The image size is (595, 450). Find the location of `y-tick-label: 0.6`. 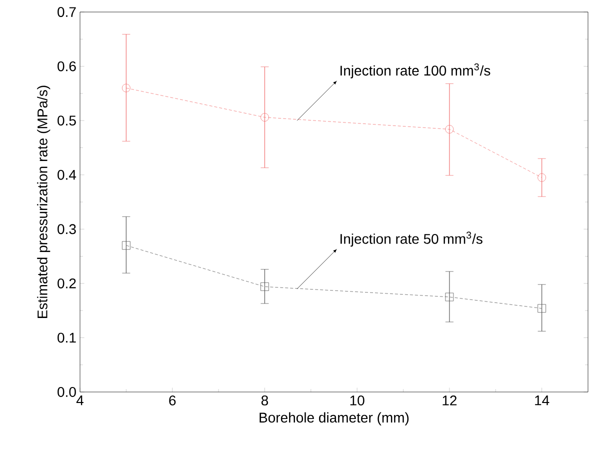

y-tick-label: 0.6 is located at coordinates (67, 66).